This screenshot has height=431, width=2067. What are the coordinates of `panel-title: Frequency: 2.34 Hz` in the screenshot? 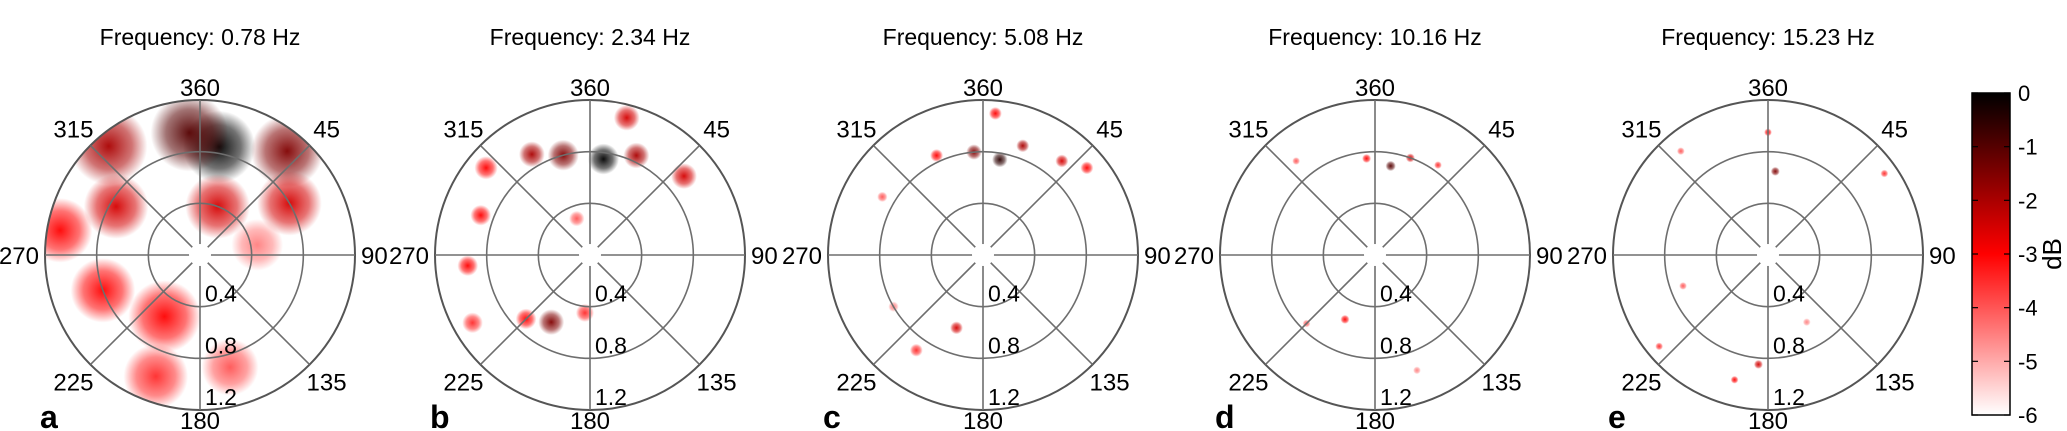 It's located at (590, 37).